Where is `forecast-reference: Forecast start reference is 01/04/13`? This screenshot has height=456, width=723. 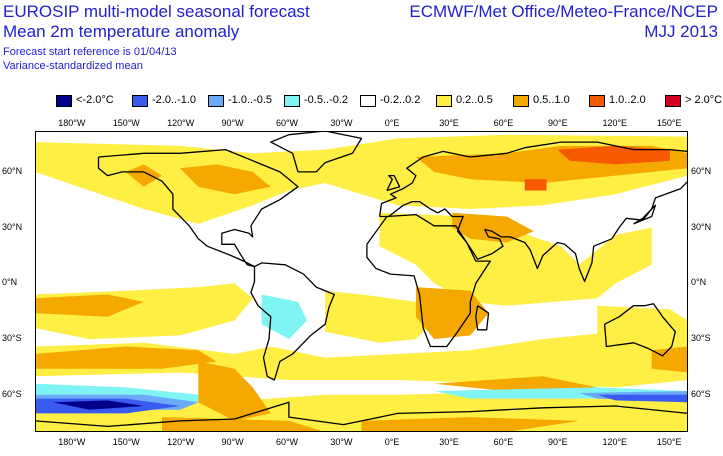
forecast-reference: Forecast start reference is 01/04/13 is located at coordinates (90, 52).